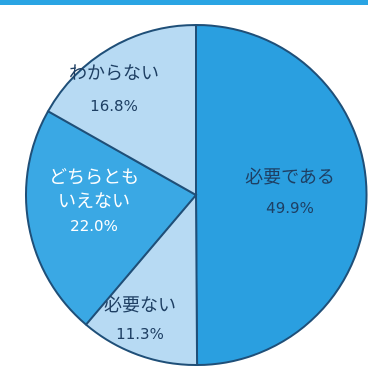 The image size is (368, 371). Describe the element at coordinates (140, 334) in the screenshot. I see `slice-value-label: 11.3%` at that location.